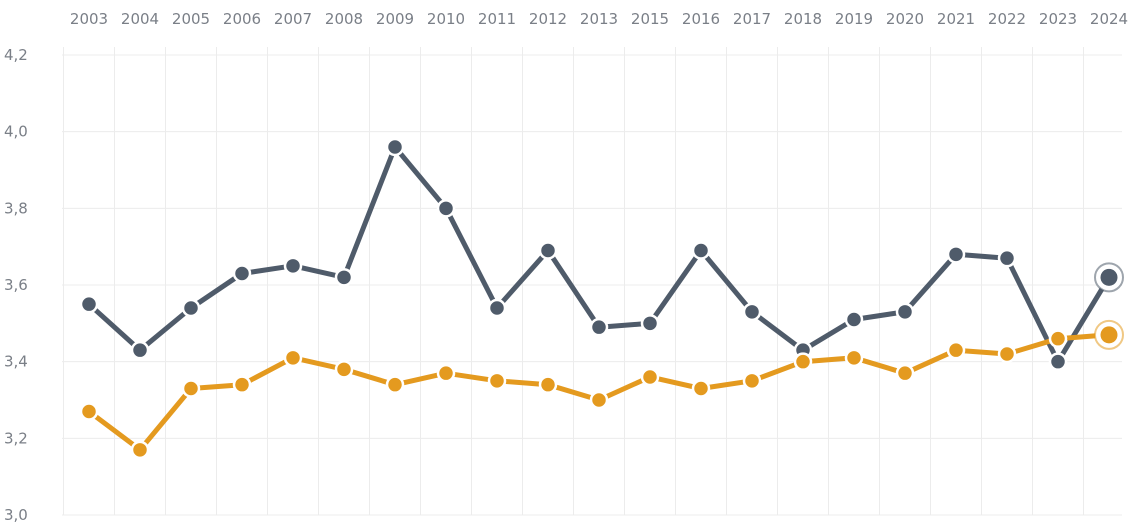 This screenshot has height=522, width=1139. Describe the element at coordinates (701, 19) in the screenshot. I see `x-tick-label: 2016` at that location.